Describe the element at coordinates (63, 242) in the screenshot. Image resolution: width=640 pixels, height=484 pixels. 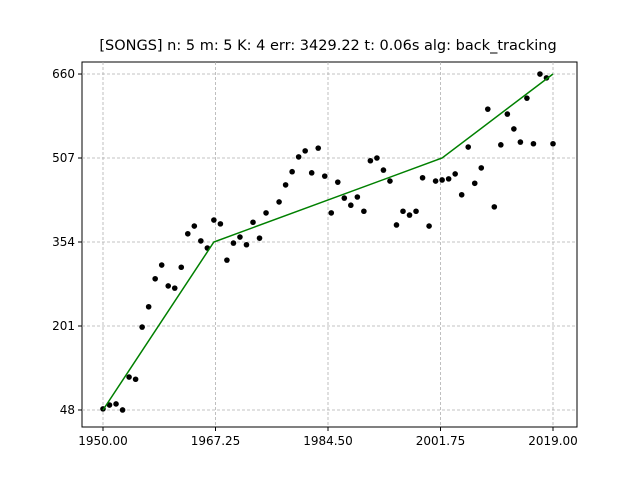
I see `y-tick-label: 354` at that location.